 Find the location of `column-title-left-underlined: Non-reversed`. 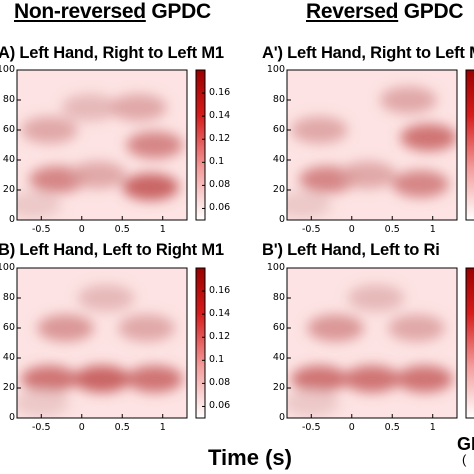

column-title-left-underlined: Non-reversed is located at coordinates (80, 11).